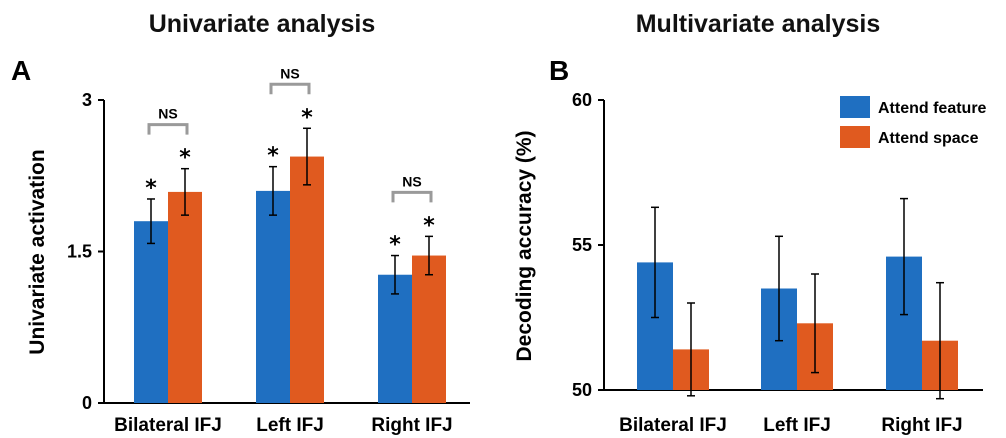 Image resolution: width=1006 pixels, height=438 pixels. Describe the element at coordinates (21, 70) in the screenshot. I see `panel-a-label: A` at that location.